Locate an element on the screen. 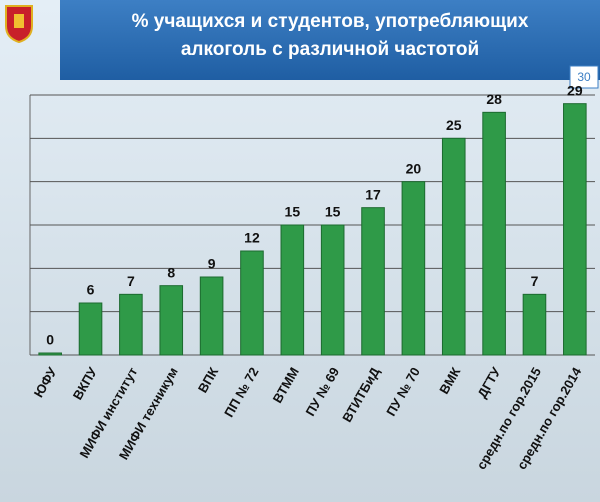 Image resolution: width=600 pixels, height=502 pixels. value-label: 25 is located at coordinates (454, 125).